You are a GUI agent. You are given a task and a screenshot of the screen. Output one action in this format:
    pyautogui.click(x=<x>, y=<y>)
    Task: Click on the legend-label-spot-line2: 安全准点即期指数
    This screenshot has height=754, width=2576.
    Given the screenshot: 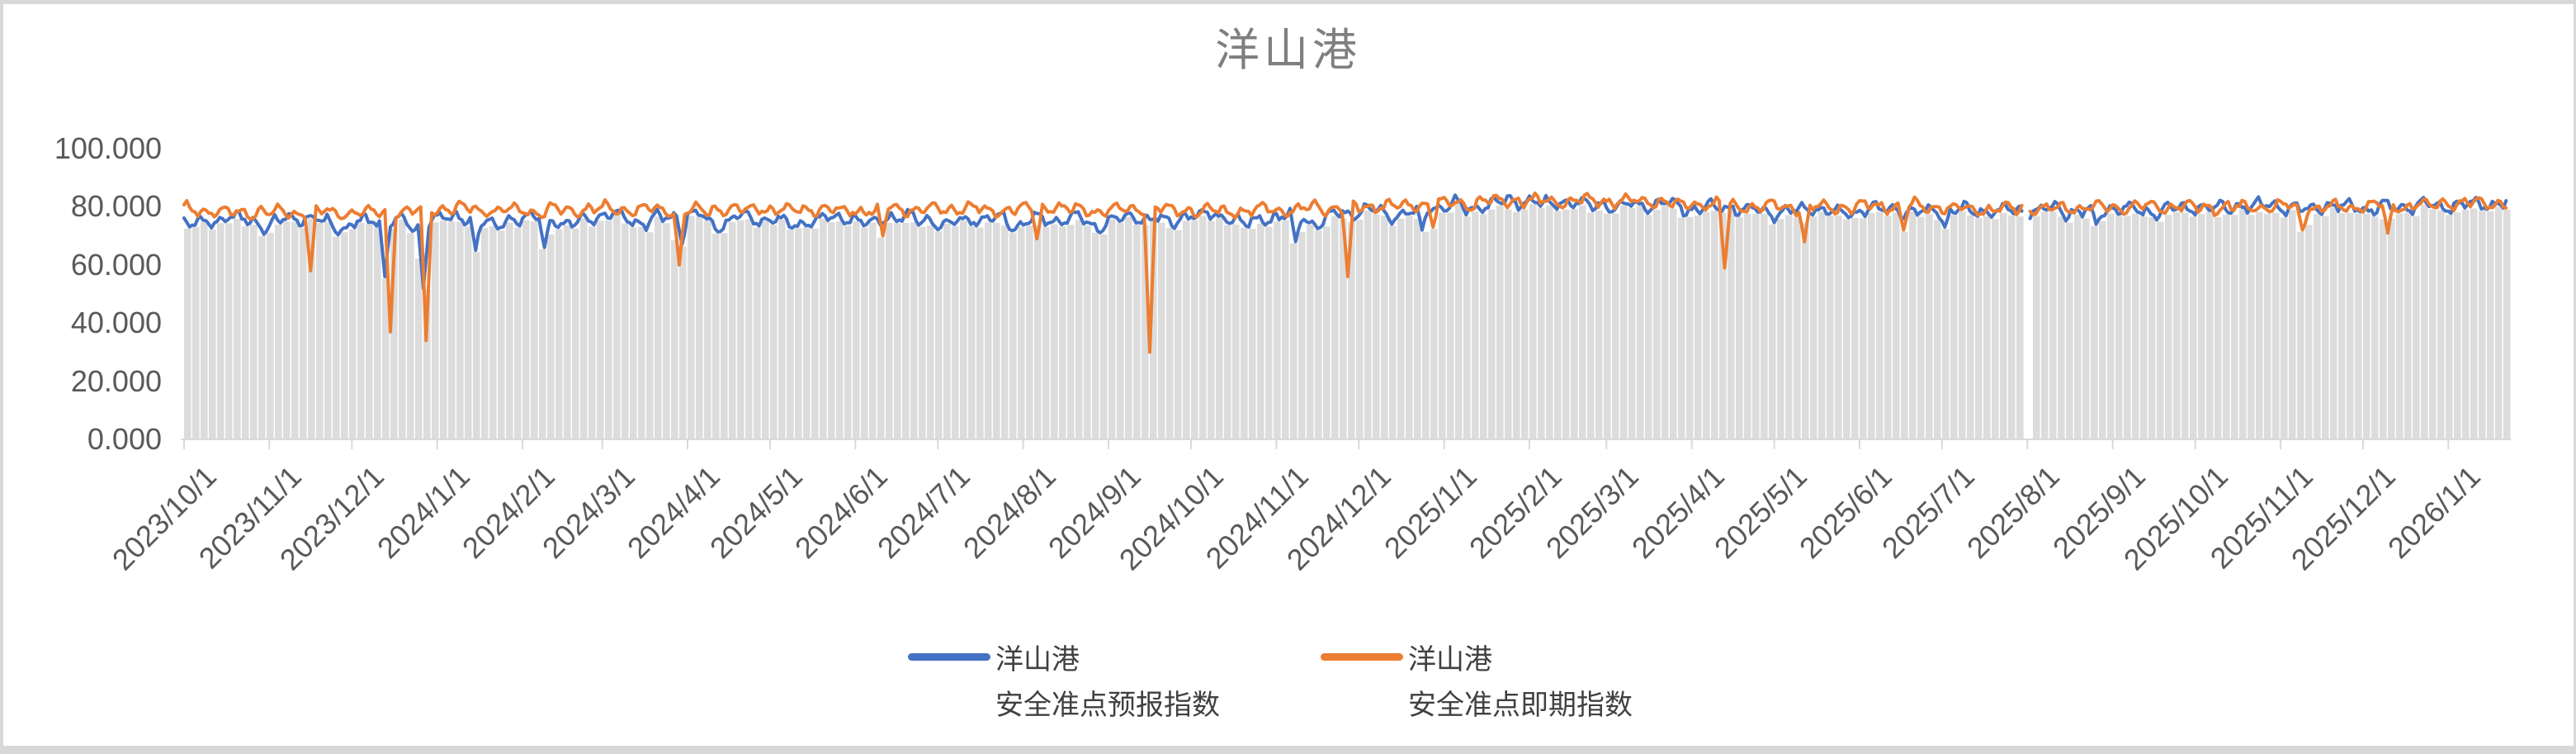 What is the action you would take?
    pyautogui.click(x=1520, y=705)
    